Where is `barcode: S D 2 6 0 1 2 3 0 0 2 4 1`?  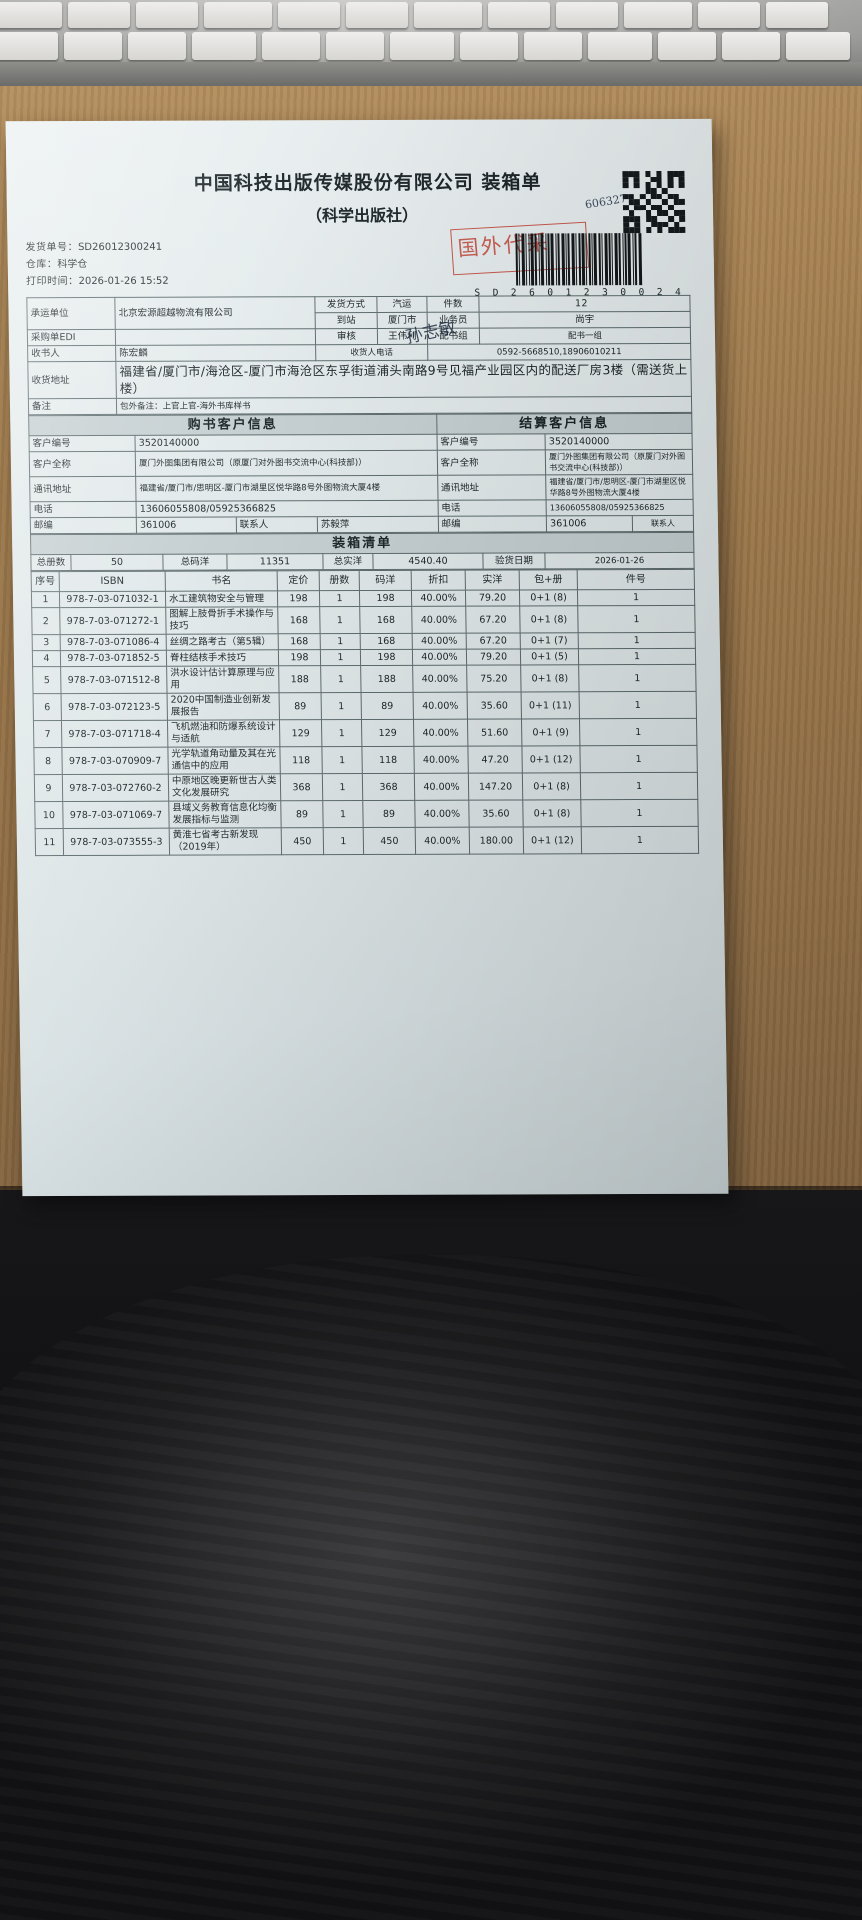 barcode: S D 2 6 0 1 2 3 0 0 2 4 1 is located at coordinates (578, 271).